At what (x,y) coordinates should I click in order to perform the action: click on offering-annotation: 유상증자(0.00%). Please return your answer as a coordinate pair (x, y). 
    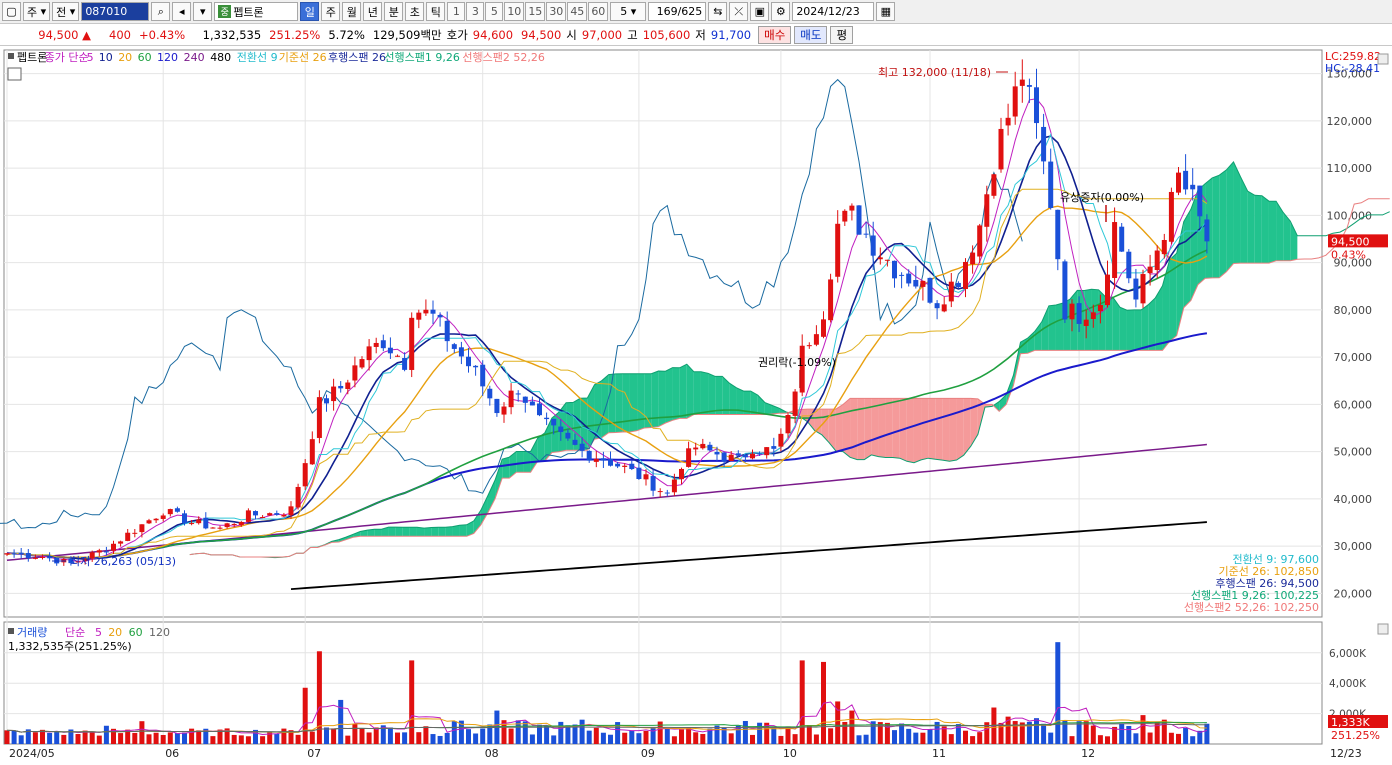
    Looking at the image, I should click on (1102, 197).